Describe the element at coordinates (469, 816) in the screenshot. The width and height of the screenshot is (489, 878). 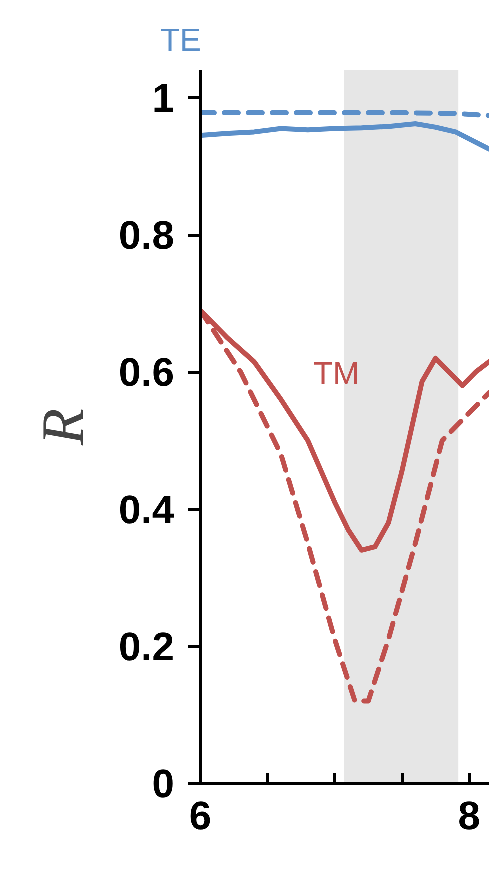
I see `x-tick-label: 8` at that location.